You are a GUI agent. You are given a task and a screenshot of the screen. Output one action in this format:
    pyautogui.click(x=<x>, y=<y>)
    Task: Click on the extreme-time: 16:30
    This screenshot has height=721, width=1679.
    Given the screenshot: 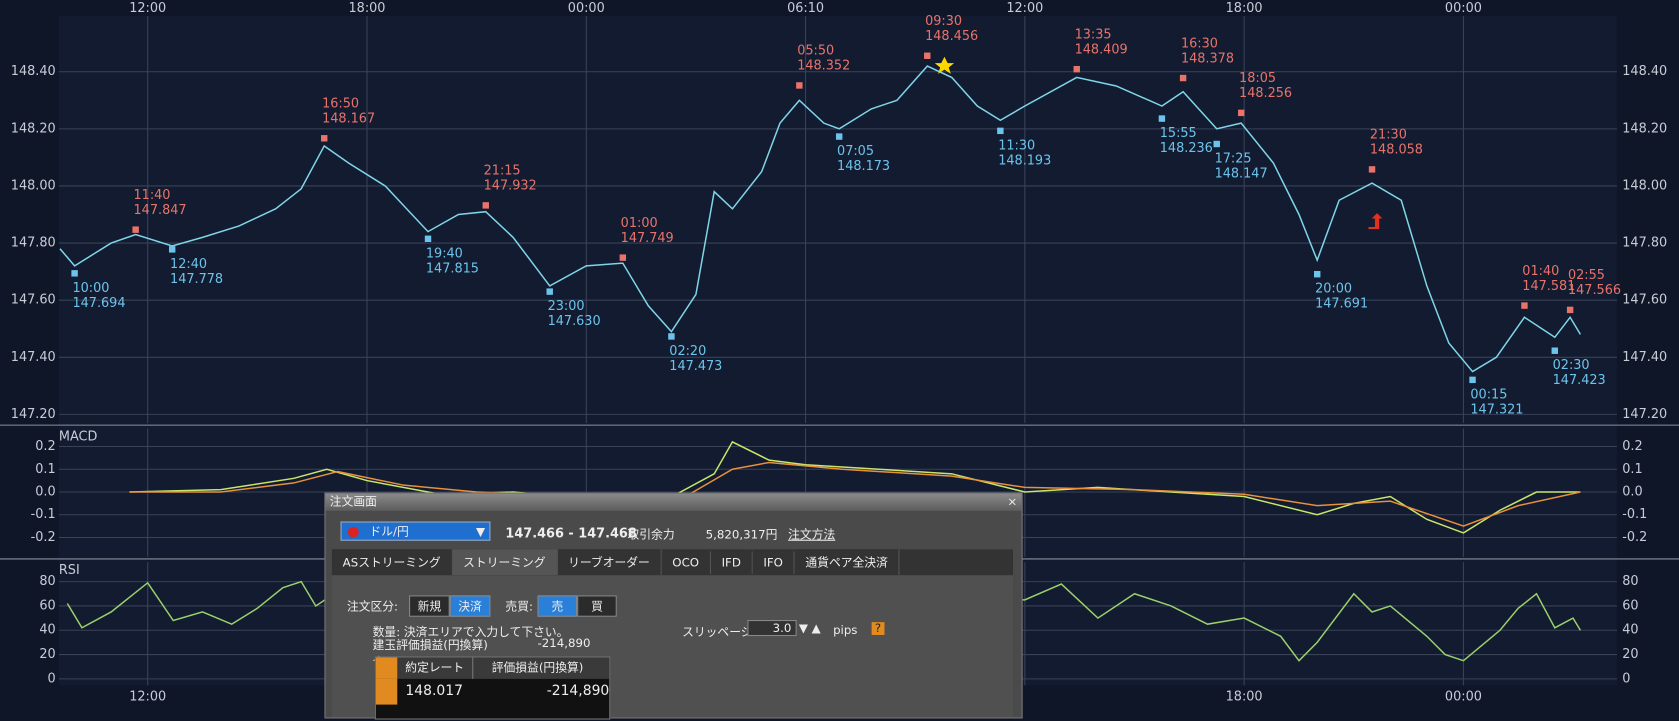 What is the action you would take?
    pyautogui.click(x=1199, y=43)
    